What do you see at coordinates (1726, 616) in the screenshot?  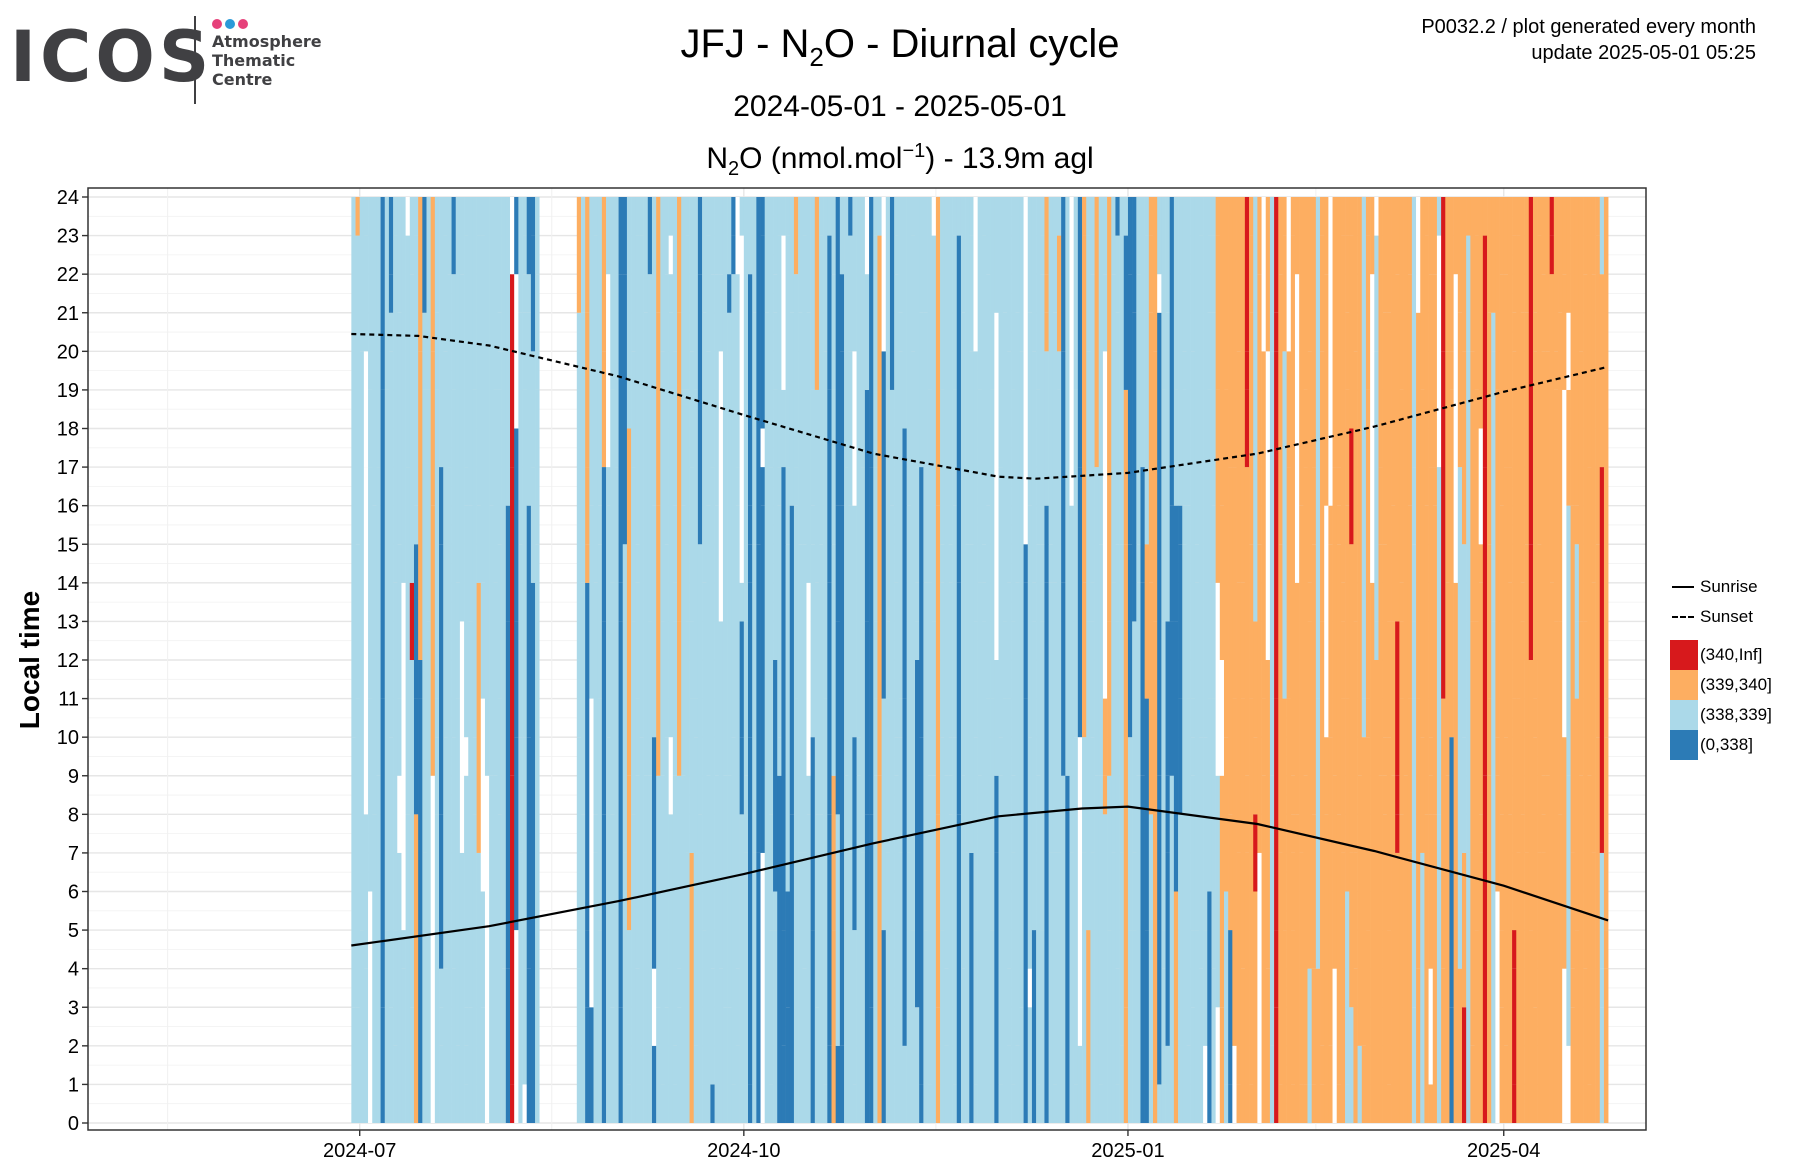 I see `legend-label: Sunset` at bounding box center [1726, 616].